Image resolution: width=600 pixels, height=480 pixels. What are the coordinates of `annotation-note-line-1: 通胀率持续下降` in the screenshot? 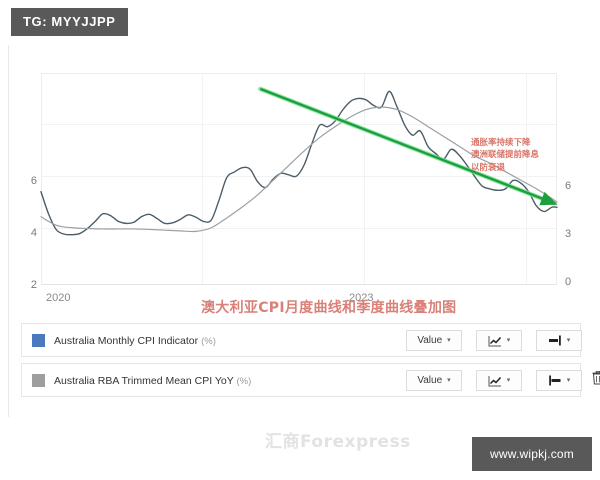 It's located at (501, 143).